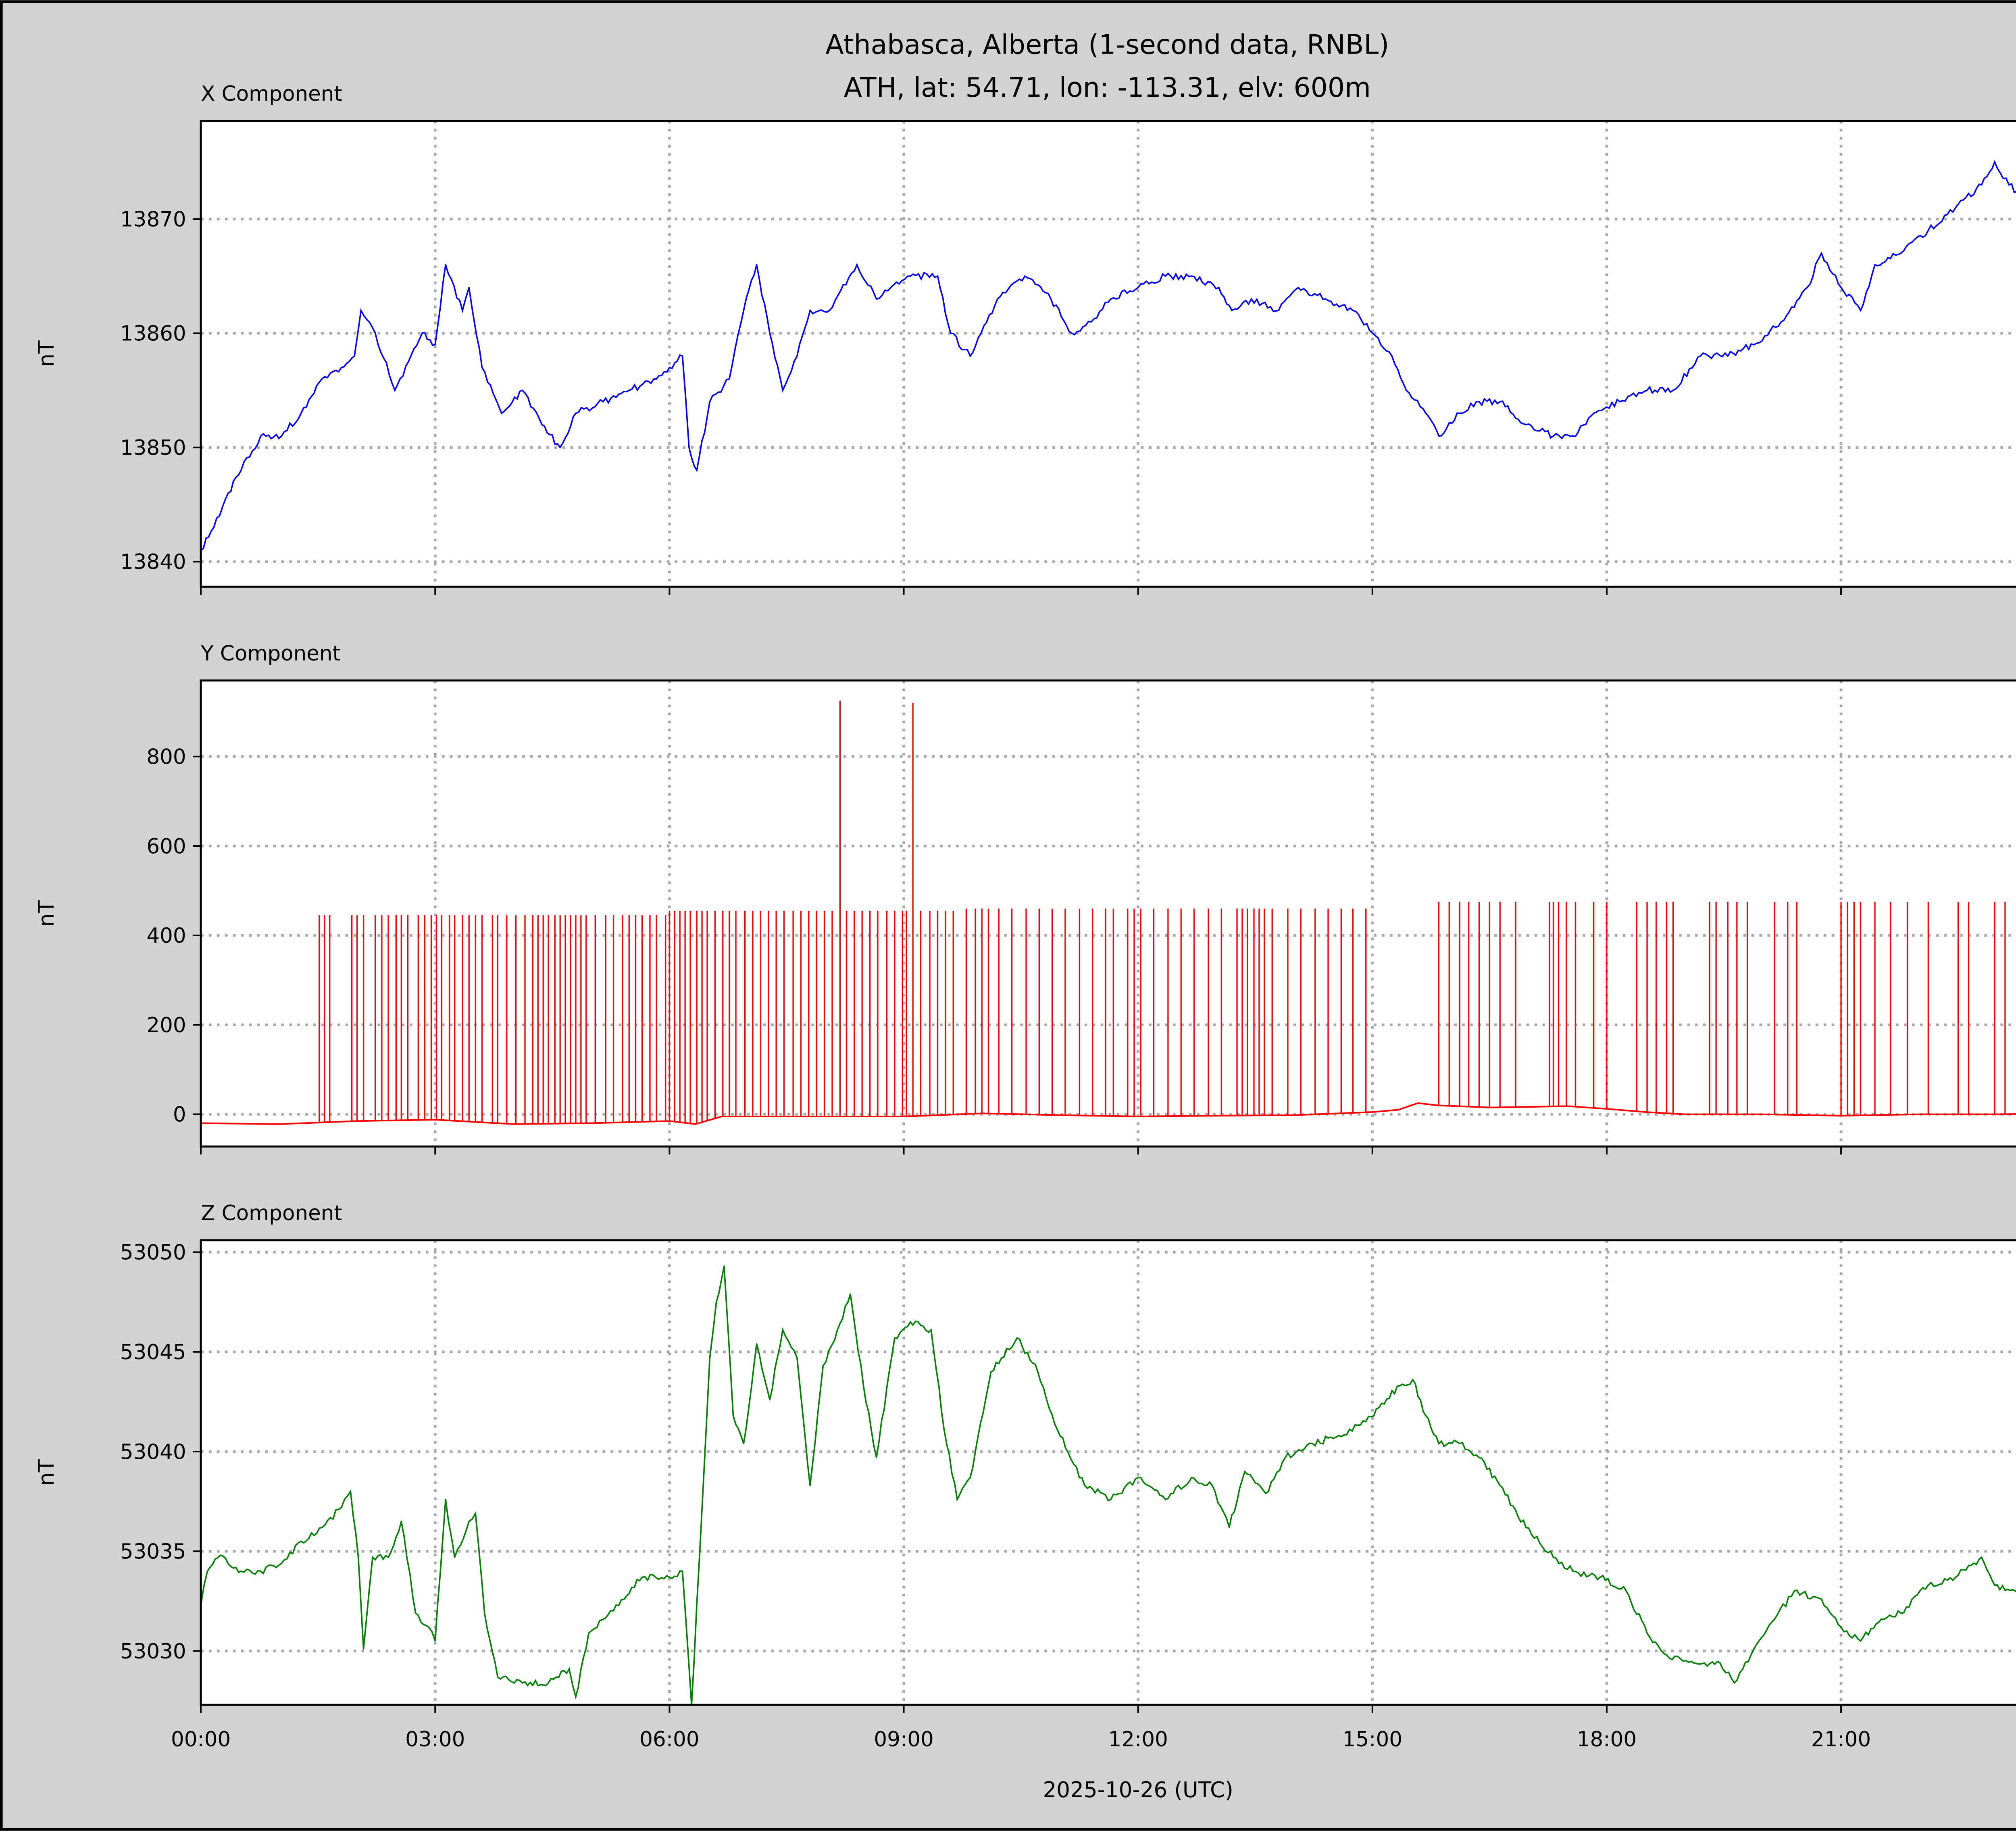  What do you see at coordinates (153, 562) in the screenshot?
I see `y-tick-label: 13840` at bounding box center [153, 562].